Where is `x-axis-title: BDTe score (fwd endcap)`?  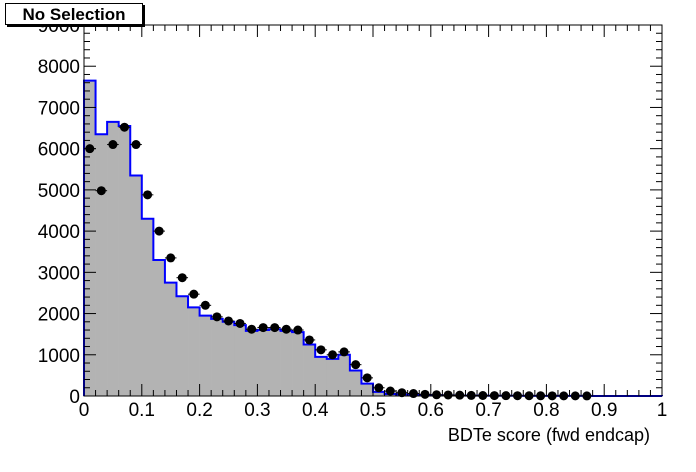
x-axis-title: BDTe score (fwd endcap) is located at coordinates (549, 435).